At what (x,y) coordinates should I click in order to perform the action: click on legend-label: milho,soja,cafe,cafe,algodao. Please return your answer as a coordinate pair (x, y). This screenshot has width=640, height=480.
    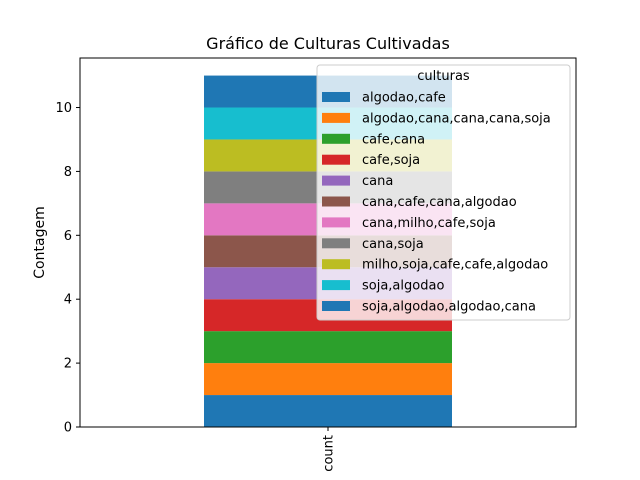
    Looking at the image, I should click on (455, 265).